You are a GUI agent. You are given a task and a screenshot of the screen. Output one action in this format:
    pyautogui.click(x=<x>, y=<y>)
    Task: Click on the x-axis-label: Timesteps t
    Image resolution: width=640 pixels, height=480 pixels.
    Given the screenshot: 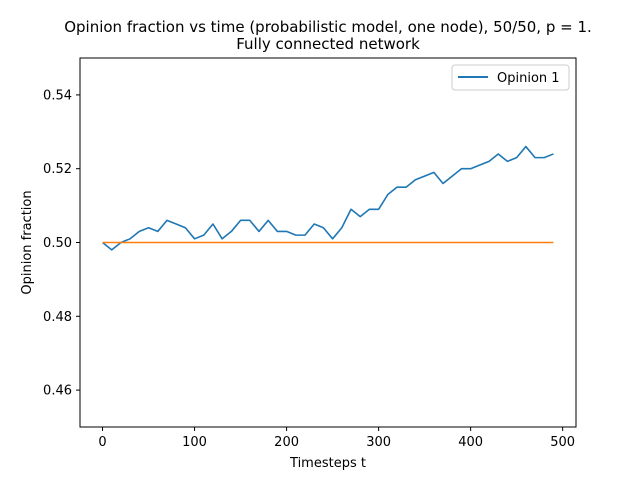 What is the action you would take?
    pyautogui.click(x=327, y=463)
    